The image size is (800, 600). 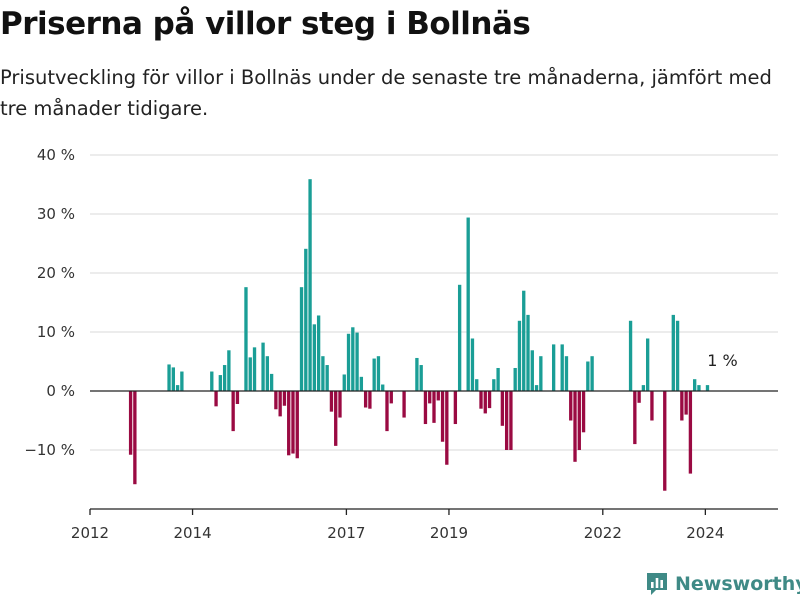 I want to click on x-axis-ticks: 2012 2014 2017 2019 2022 2024, so click(x=397, y=525).